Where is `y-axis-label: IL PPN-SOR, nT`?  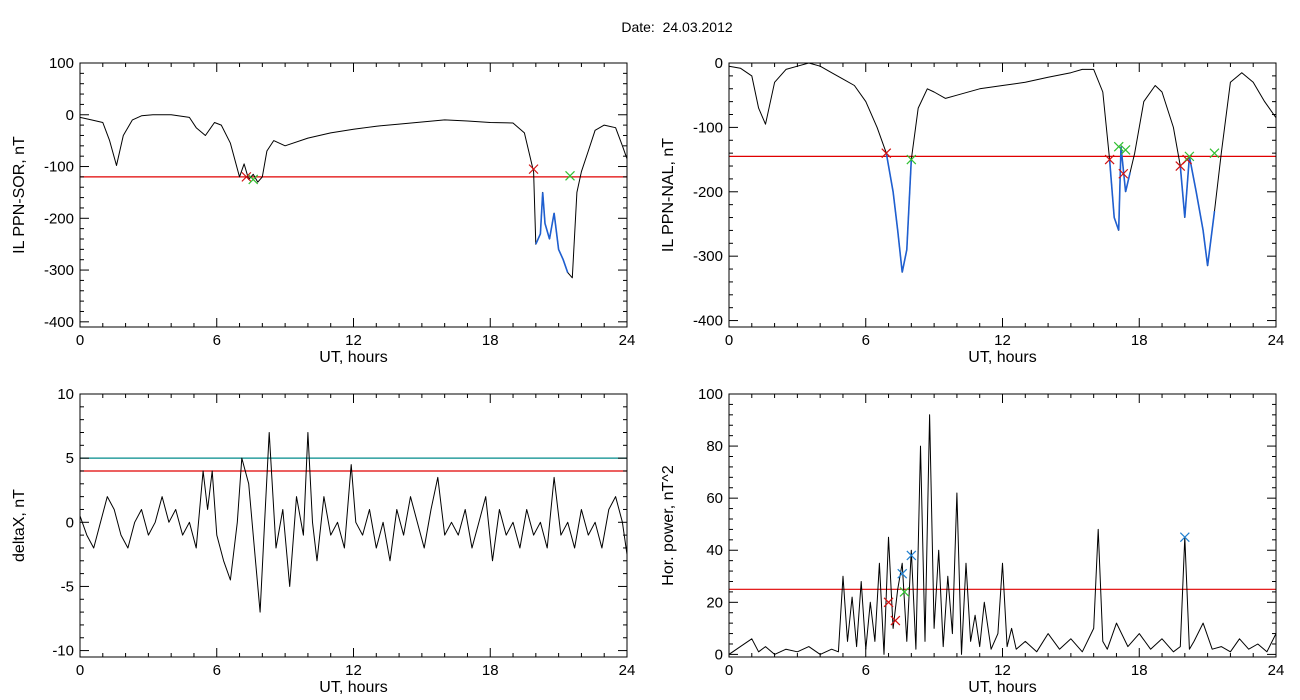 y-axis-label: IL PPN-SOR, nT is located at coordinates (19, 195).